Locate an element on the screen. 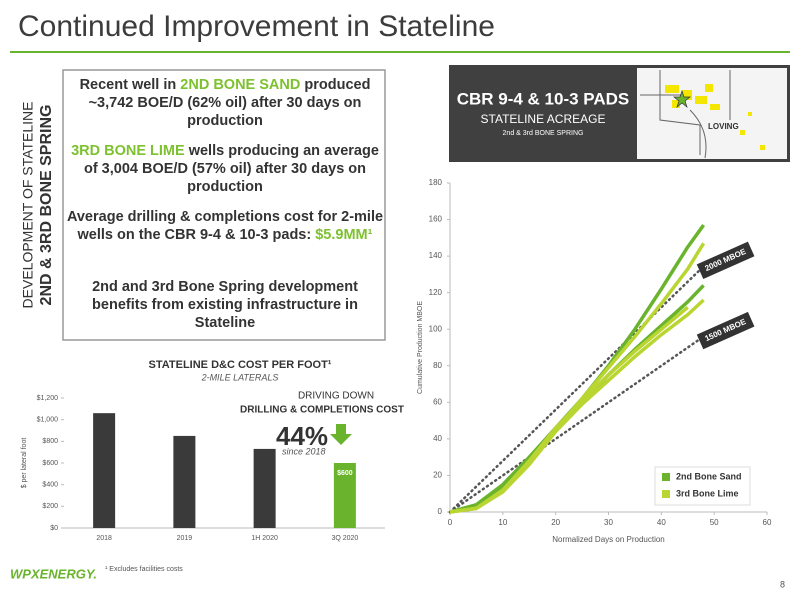 This screenshot has height=600, width=800. y-tick-label: $800 is located at coordinates (50, 441).